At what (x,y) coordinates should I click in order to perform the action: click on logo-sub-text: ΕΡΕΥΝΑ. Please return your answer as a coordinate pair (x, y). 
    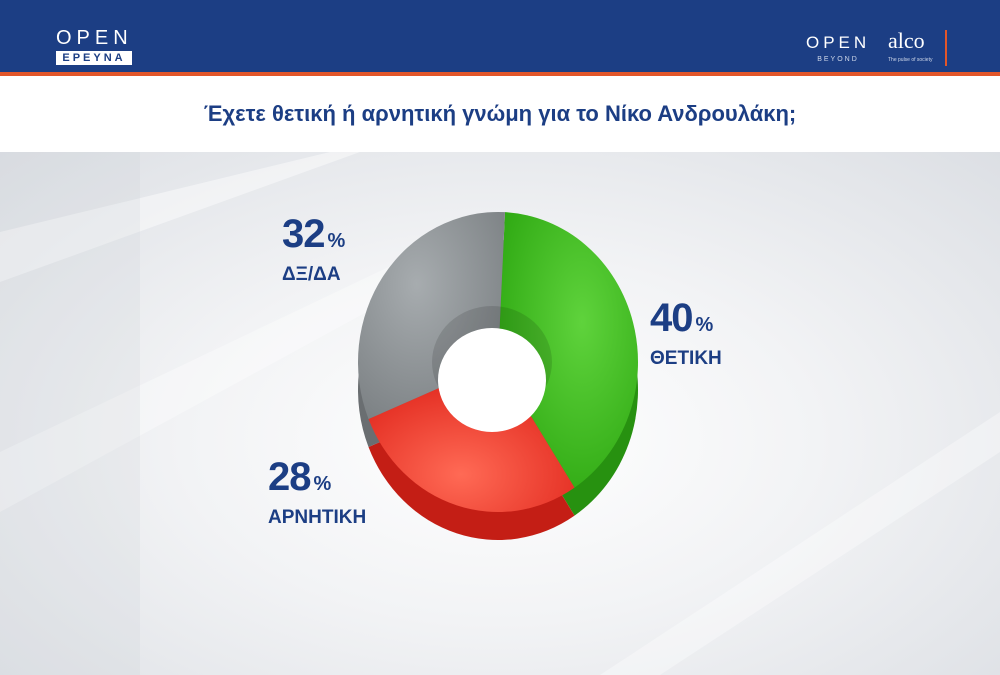
    Looking at the image, I should click on (94, 58).